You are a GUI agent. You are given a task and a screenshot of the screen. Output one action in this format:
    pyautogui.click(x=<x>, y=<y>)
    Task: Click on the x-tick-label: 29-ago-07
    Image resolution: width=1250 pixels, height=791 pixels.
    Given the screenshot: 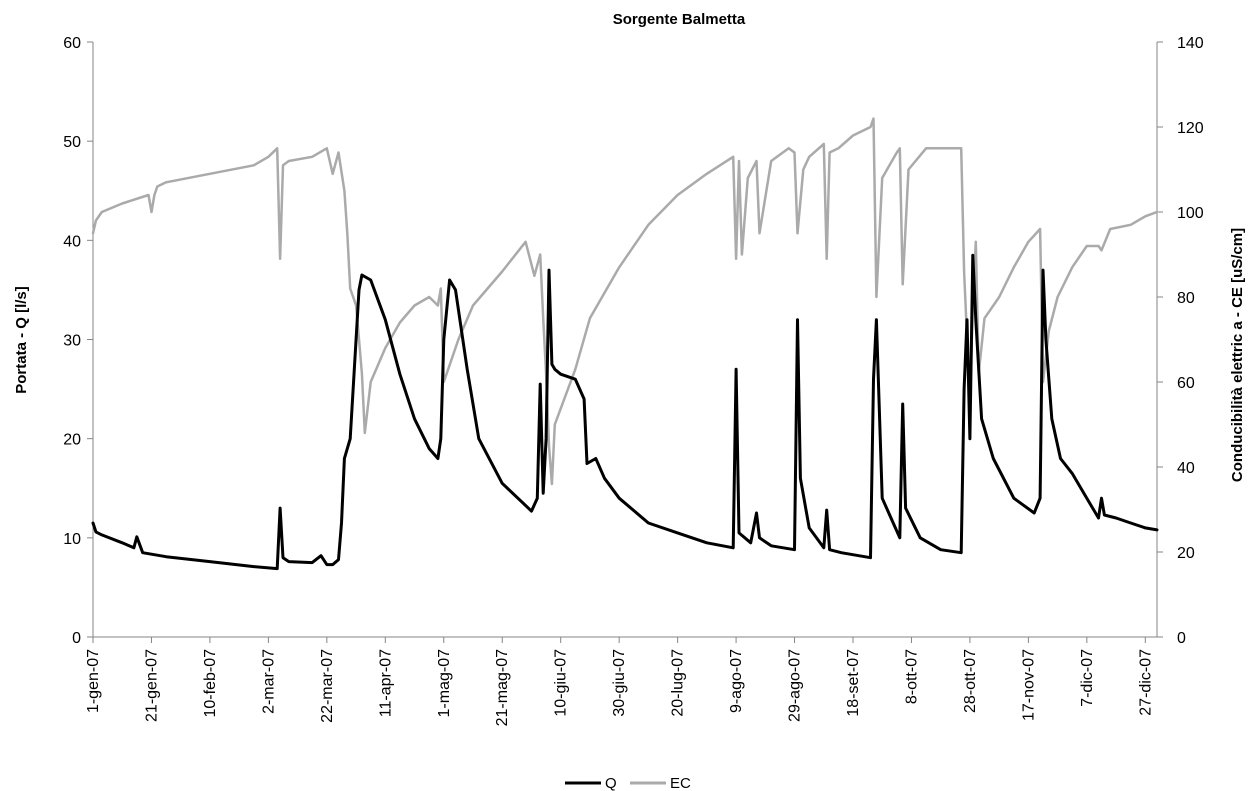 What is the action you would take?
    pyautogui.click(x=795, y=685)
    